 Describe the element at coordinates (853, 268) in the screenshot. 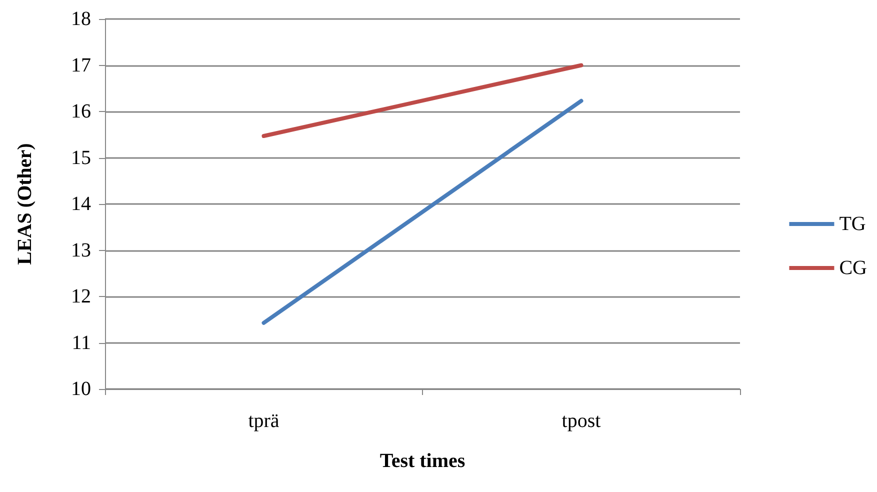

I see `legend-label: CG` at that location.